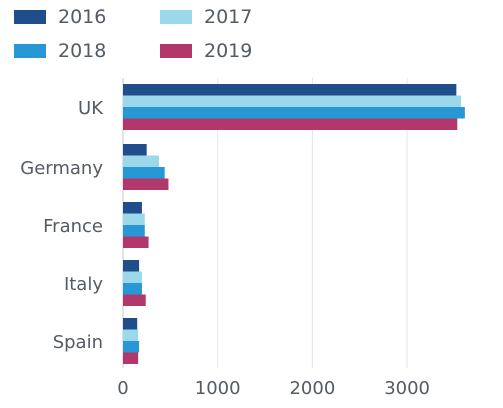 The height and width of the screenshot is (408, 503). Describe the element at coordinates (78, 342) in the screenshot. I see `category-label-spain: Spain` at that location.